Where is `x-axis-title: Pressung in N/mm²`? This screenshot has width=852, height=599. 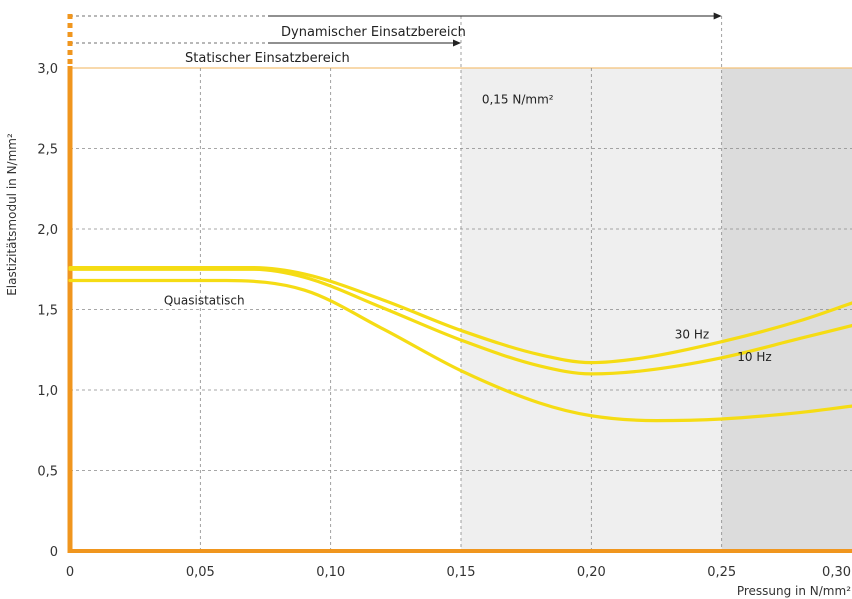 x-axis-title: Pressung in N/mm² is located at coordinates (794, 591).